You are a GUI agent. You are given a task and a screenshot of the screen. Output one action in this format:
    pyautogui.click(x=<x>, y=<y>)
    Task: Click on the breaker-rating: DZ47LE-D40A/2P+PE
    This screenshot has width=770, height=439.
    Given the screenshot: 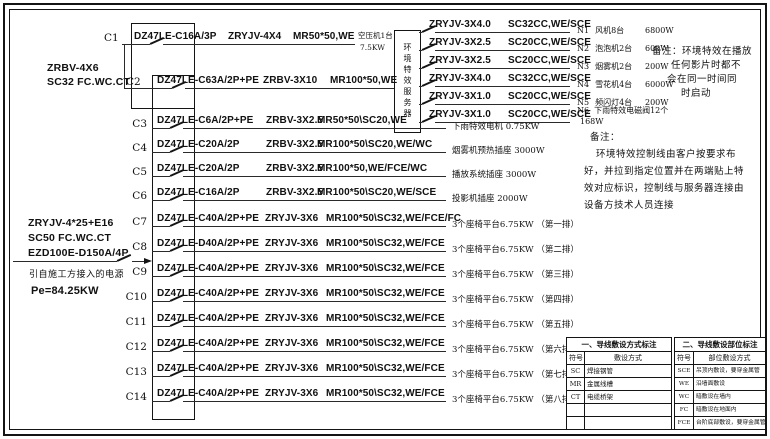 What is the action you would take?
    pyautogui.click(x=208, y=243)
    